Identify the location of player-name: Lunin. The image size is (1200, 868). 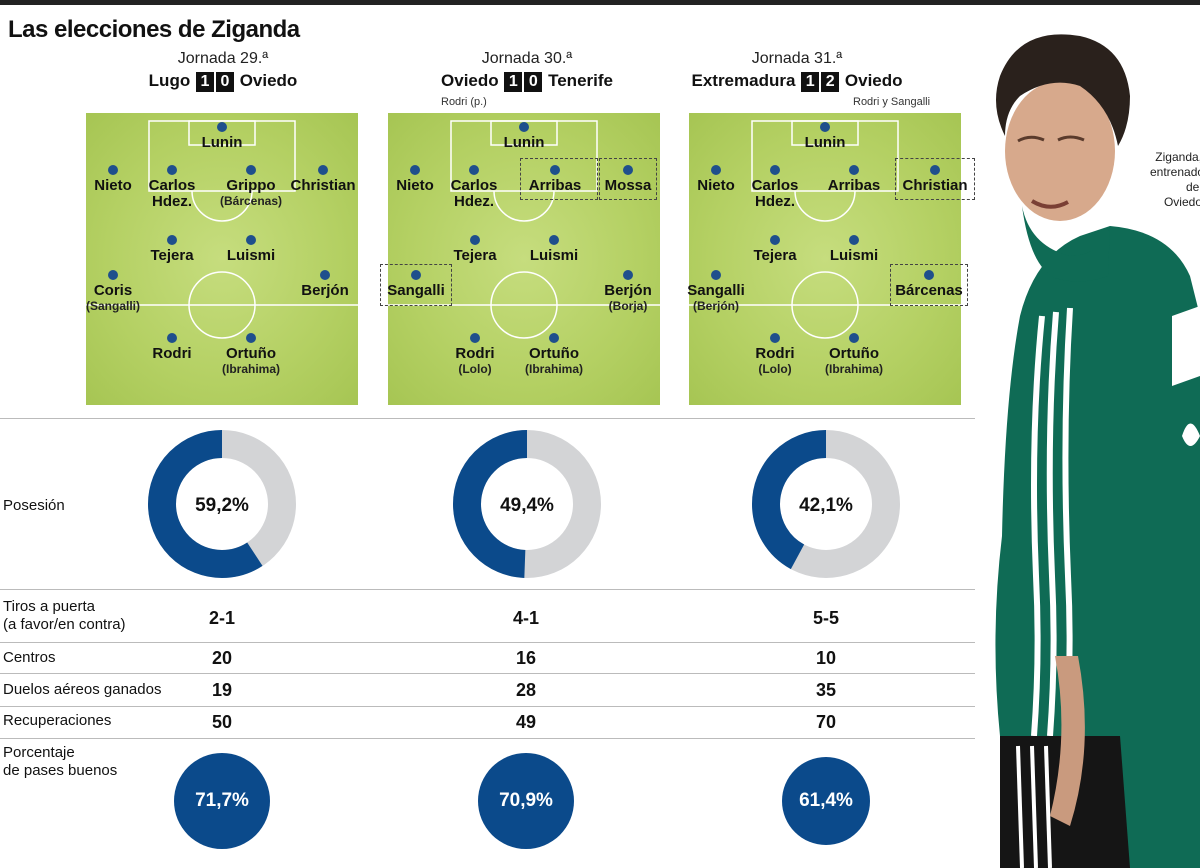
(825, 142).